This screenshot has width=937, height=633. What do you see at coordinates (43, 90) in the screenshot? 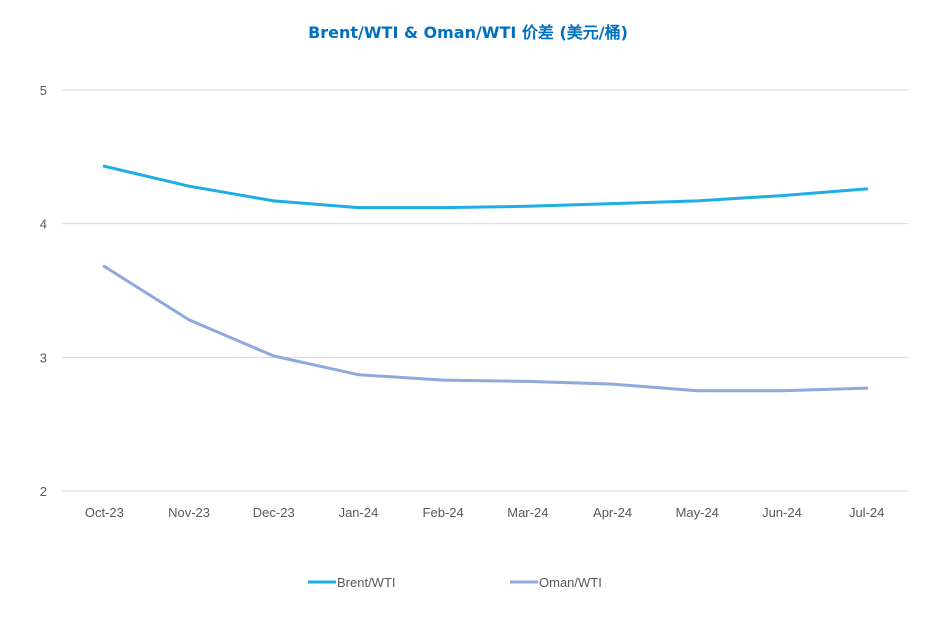
I see `y-tick-label: 5` at bounding box center [43, 90].